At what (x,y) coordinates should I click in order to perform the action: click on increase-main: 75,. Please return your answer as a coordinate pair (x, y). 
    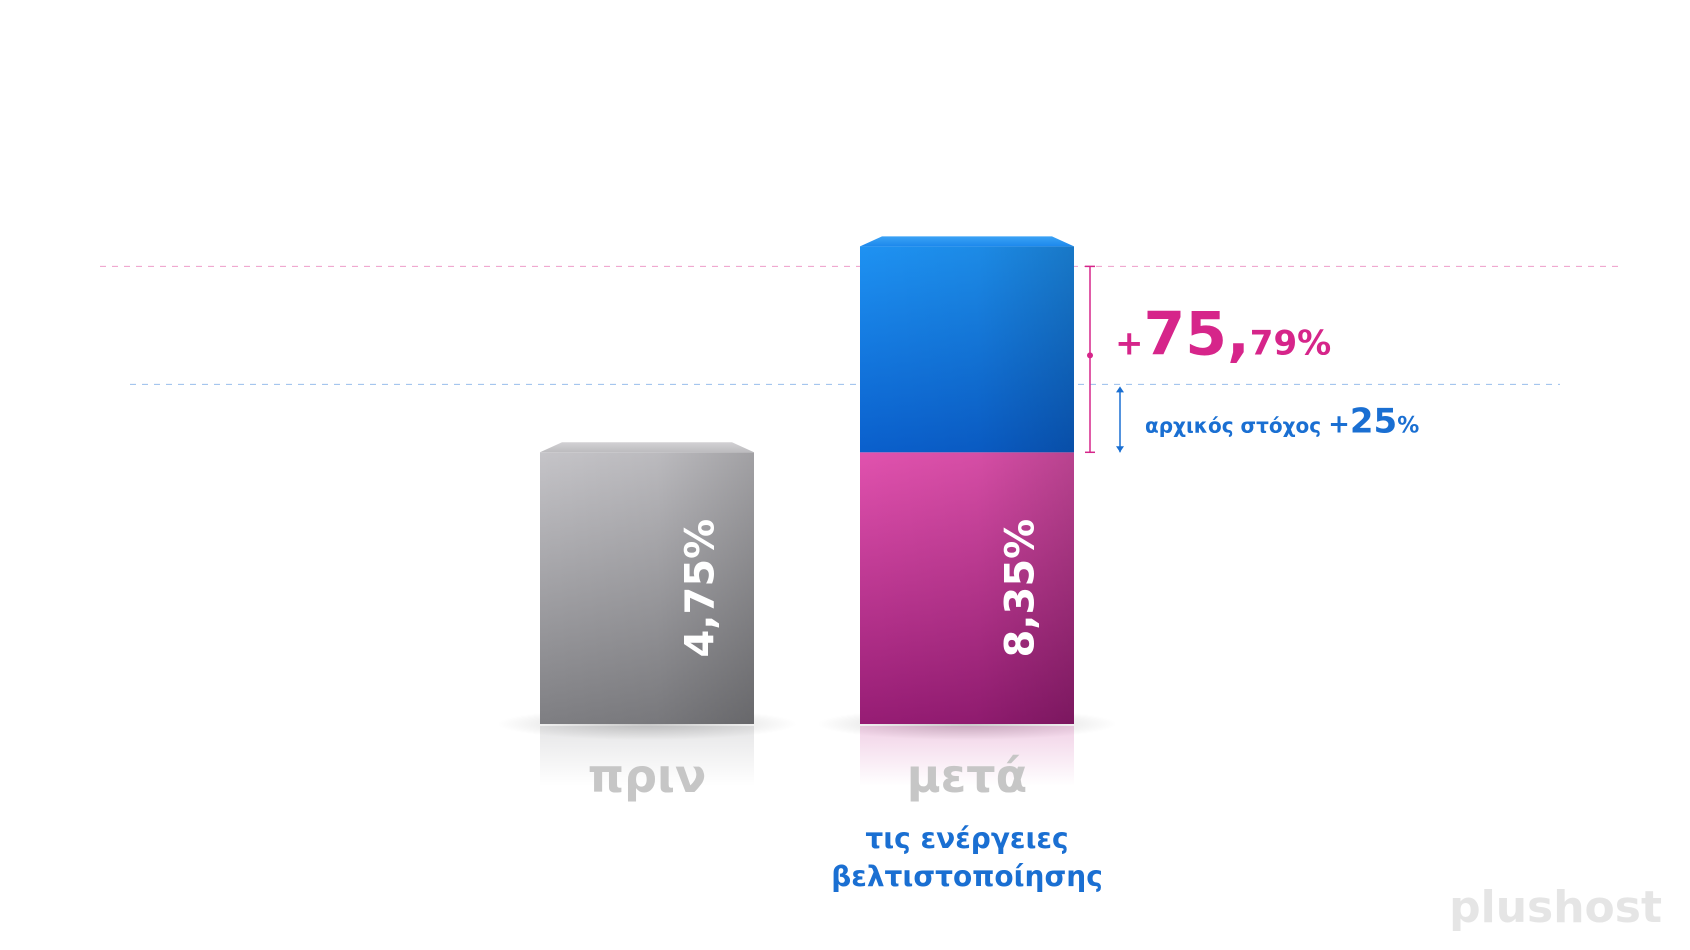
    Looking at the image, I should click on (1197, 334).